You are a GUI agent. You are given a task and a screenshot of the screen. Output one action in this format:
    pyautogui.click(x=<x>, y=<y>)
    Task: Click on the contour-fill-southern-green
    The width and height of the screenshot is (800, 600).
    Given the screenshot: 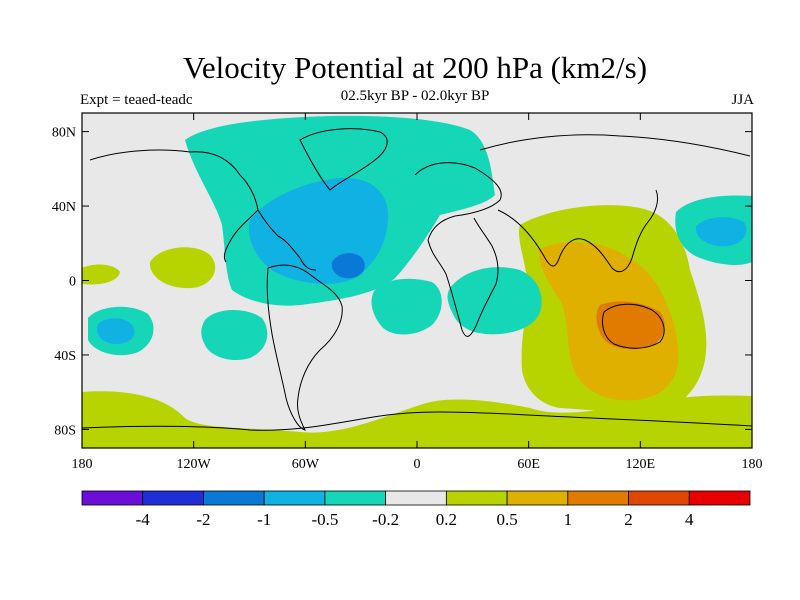 What is the action you would take?
    pyautogui.click(x=417, y=419)
    